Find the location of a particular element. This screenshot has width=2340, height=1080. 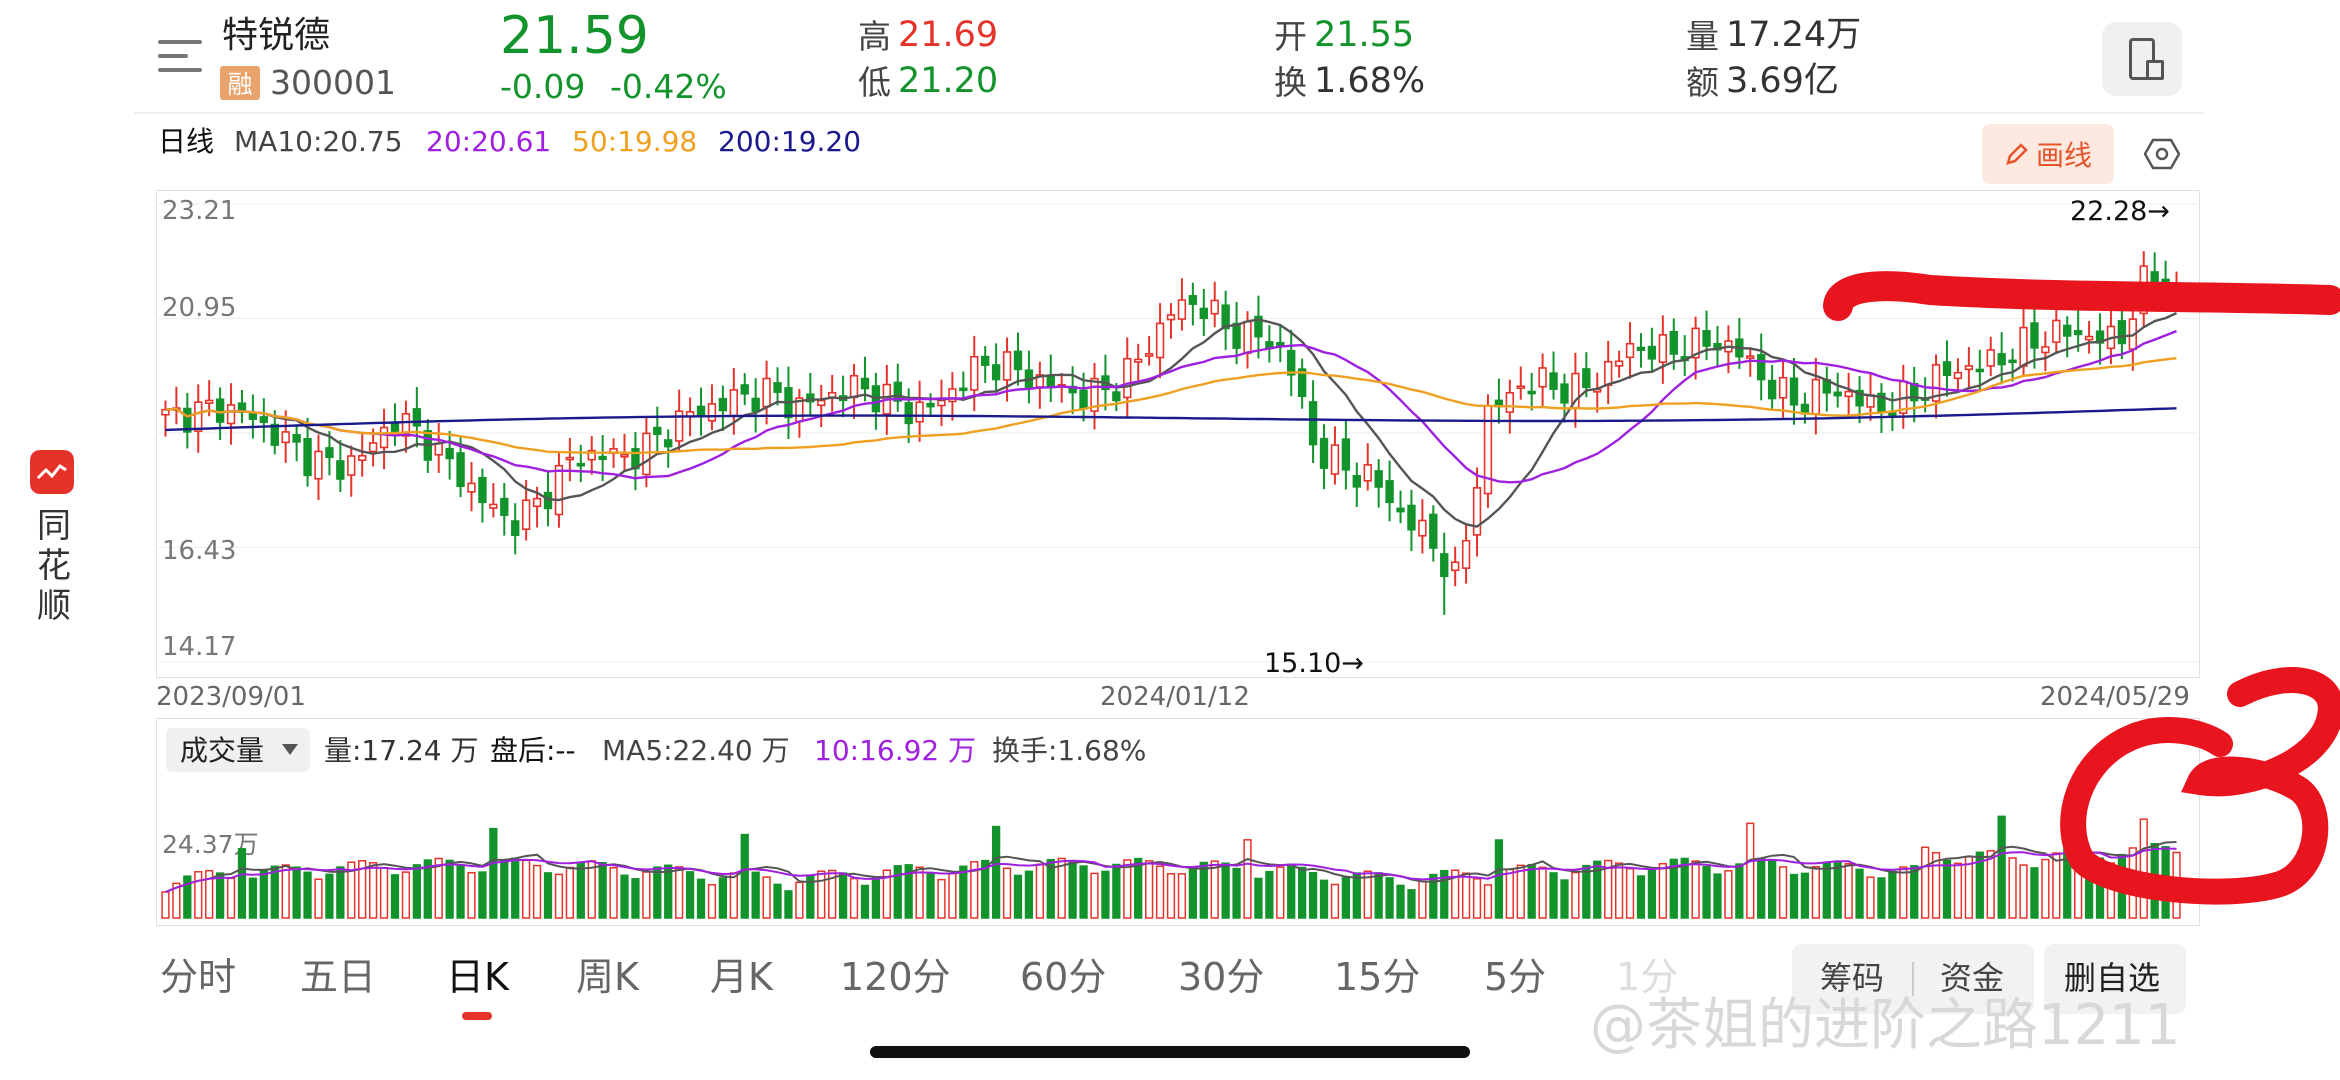

remove-watchlist-button: 删自选 is located at coordinates (2115, 979).